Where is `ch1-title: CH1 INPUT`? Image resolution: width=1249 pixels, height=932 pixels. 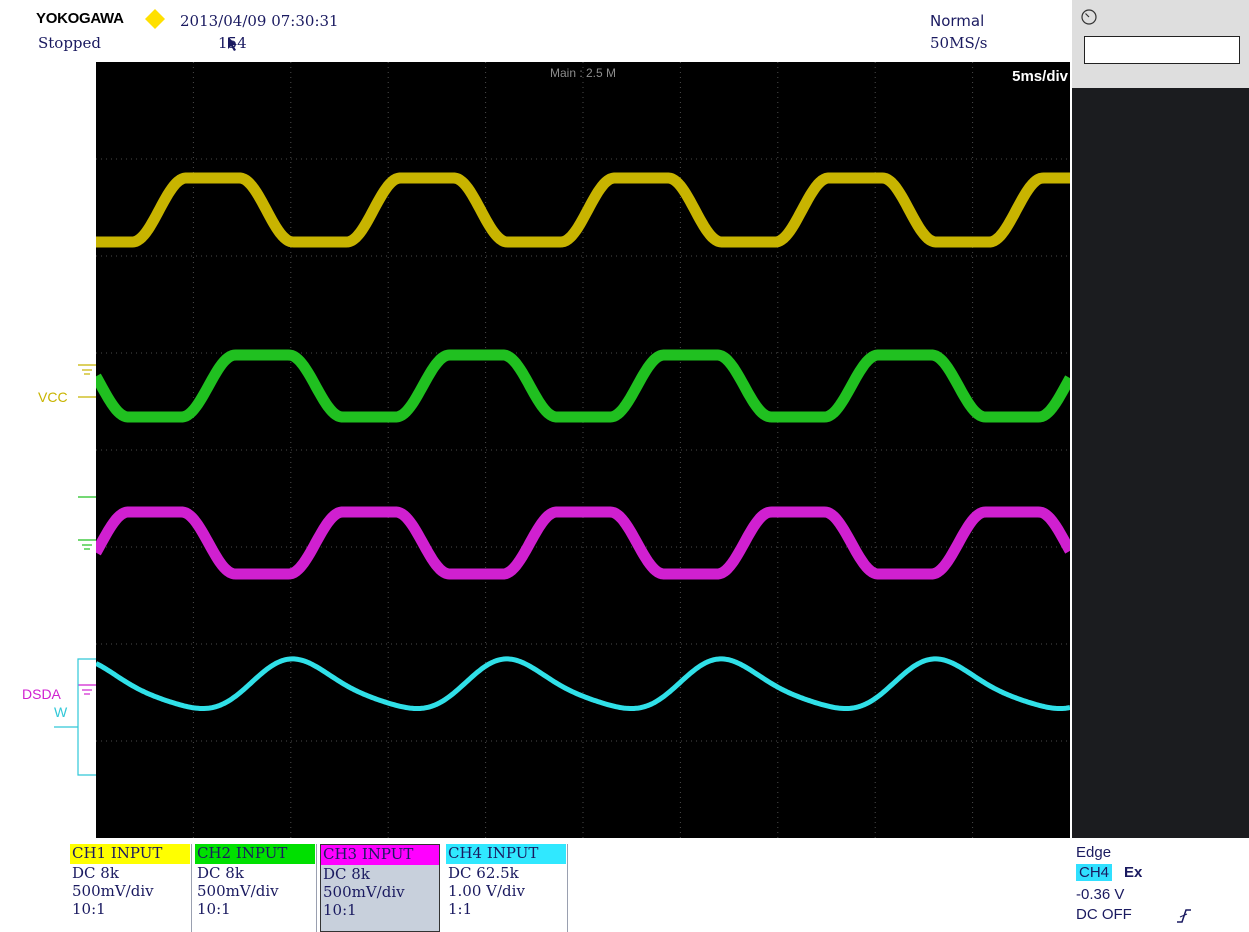
ch1-title: CH1 INPUT is located at coordinates (130, 854).